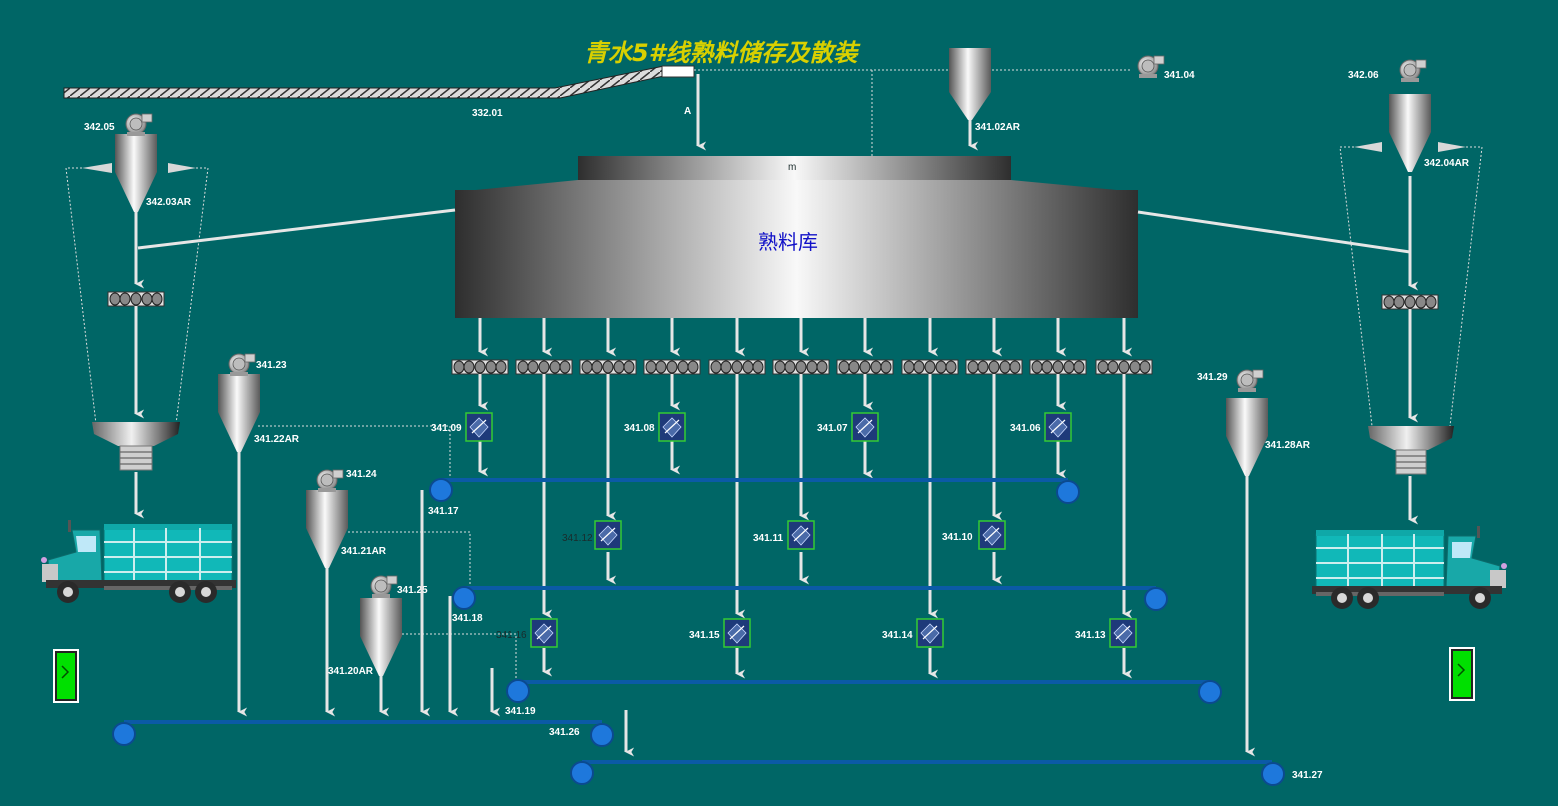  What do you see at coordinates (443, 511) in the screenshot?
I see `label-341-17: 341.17` at bounding box center [443, 511].